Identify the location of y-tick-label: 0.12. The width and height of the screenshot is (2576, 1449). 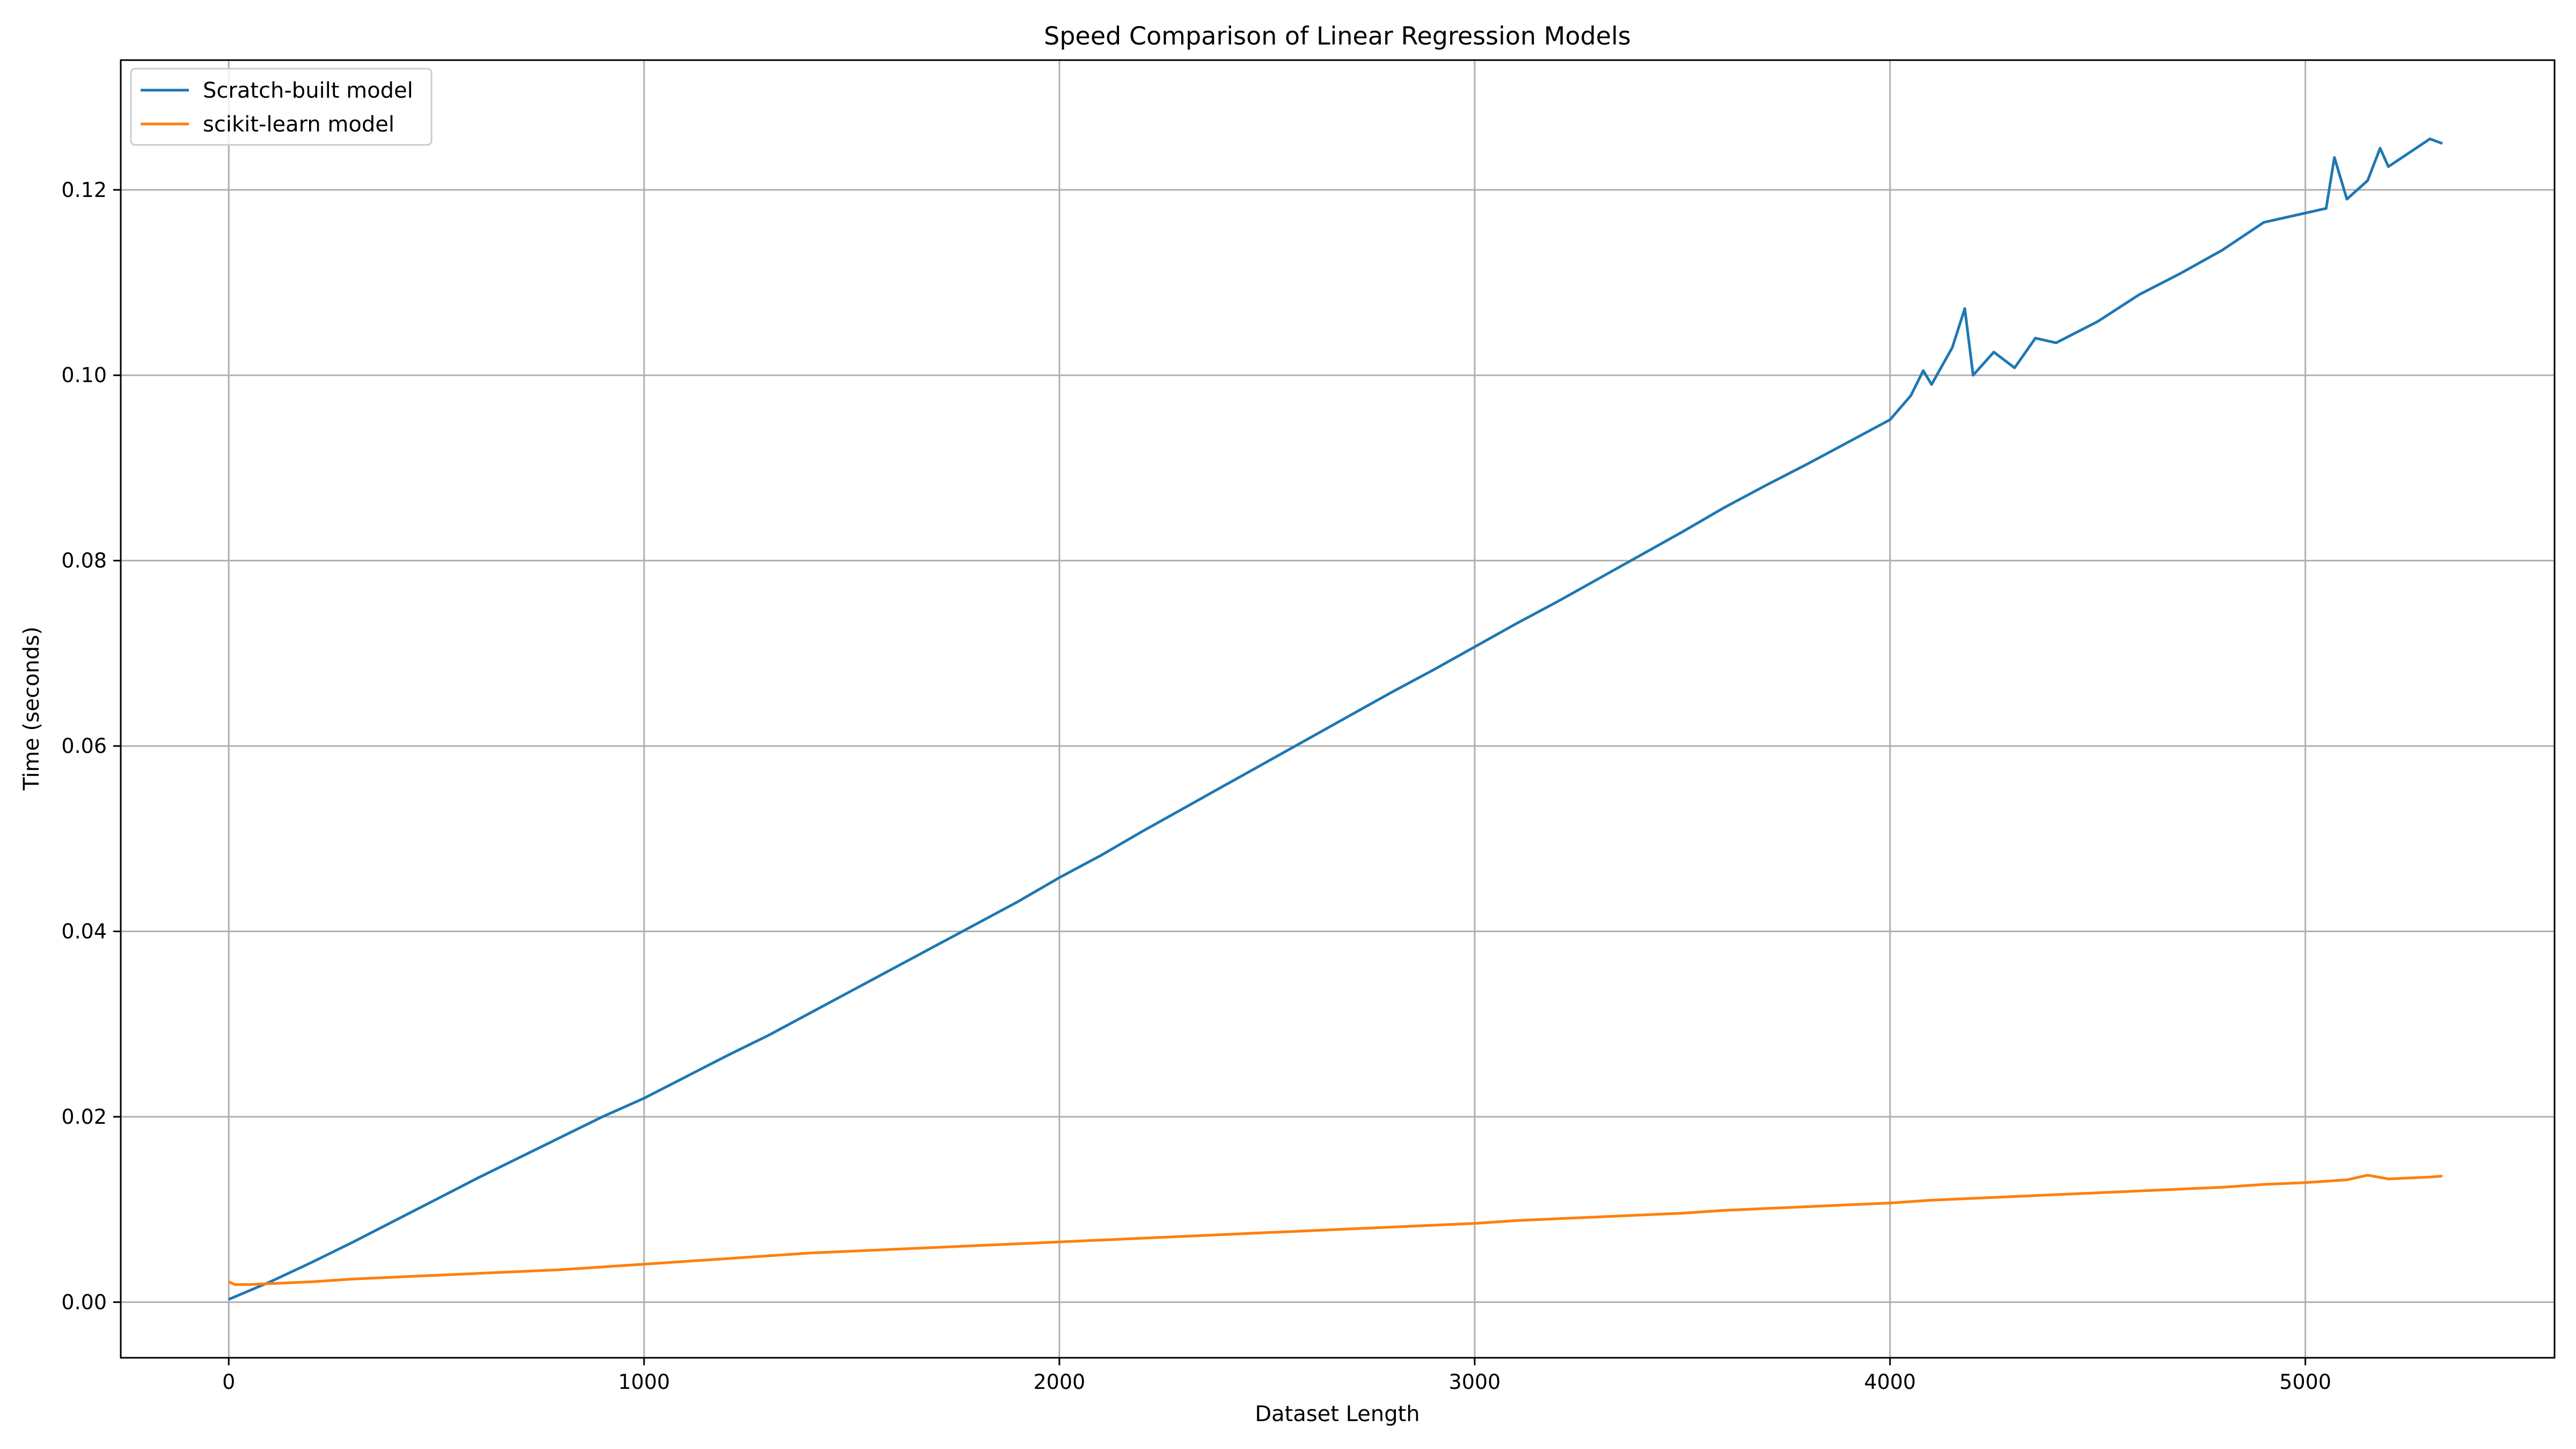
(84, 190).